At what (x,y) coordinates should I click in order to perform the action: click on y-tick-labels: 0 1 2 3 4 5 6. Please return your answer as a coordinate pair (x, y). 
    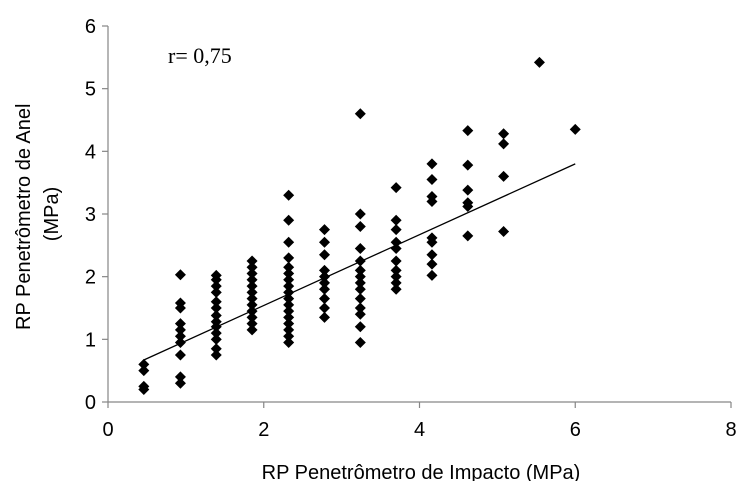
    Looking at the image, I should click on (90, 215).